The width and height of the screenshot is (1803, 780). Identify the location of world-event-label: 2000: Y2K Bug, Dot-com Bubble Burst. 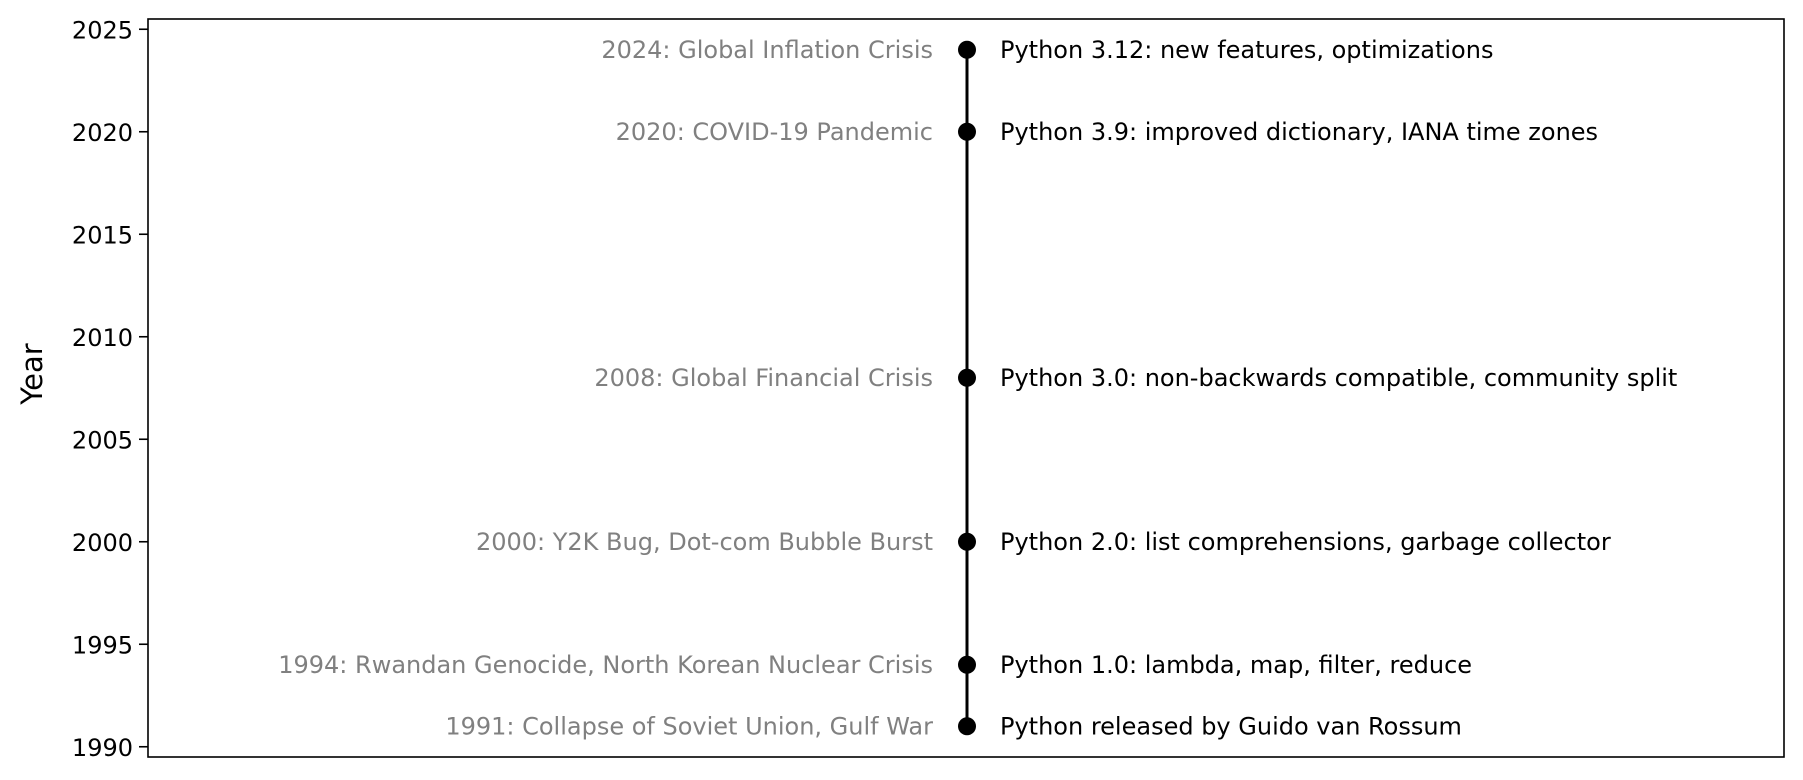
(704, 542).